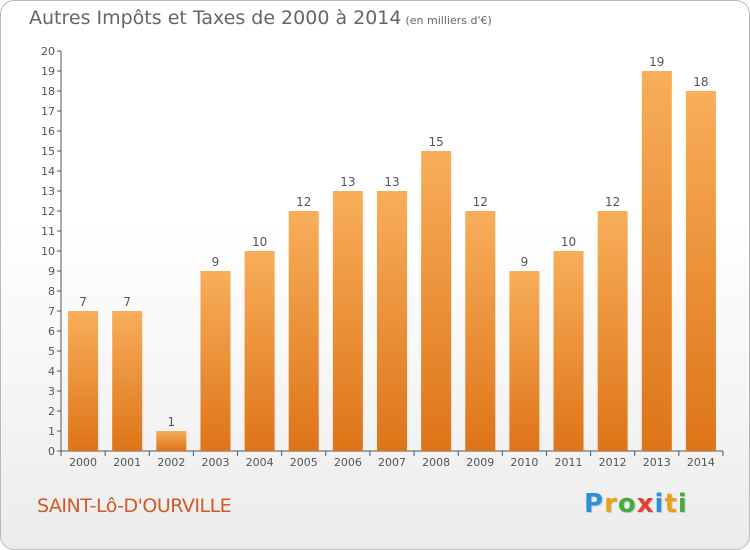 Image resolution: width=750 pixels, height=550 pixels. Describe the element at coordinates (611, 504) in the screenshot. I see `logo-letter: r` at that location.